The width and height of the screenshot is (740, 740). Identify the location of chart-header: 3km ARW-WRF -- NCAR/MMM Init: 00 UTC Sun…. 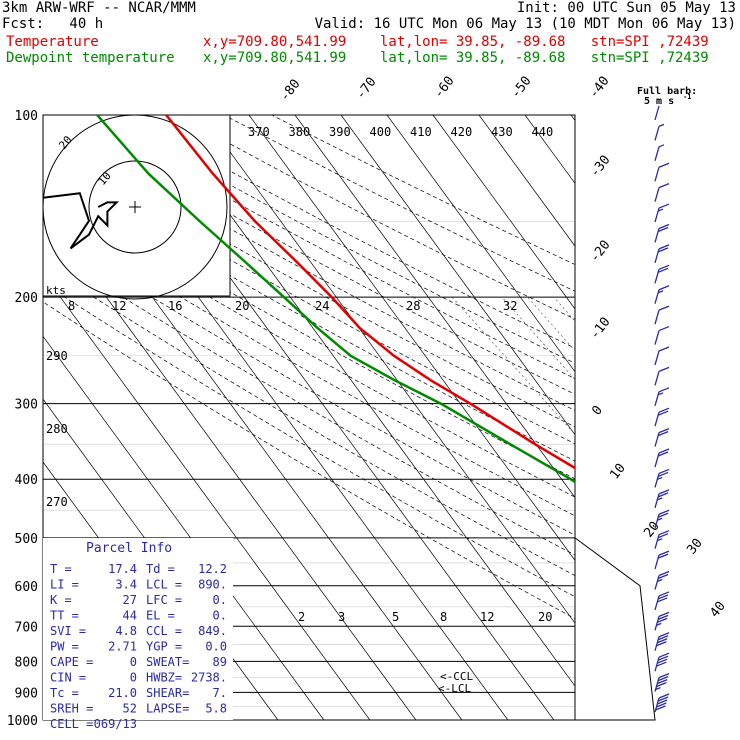
(370, 35).